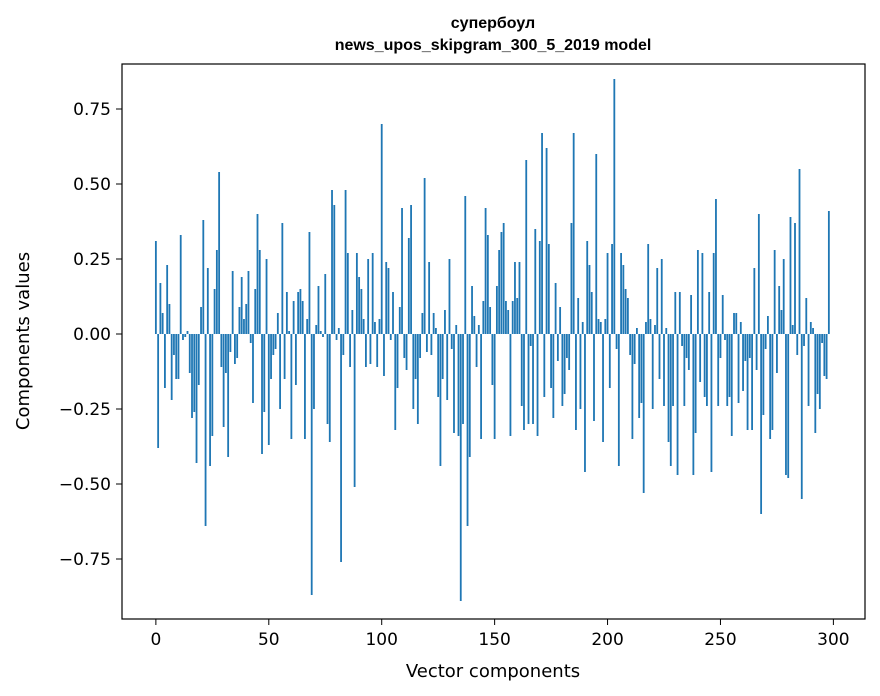  What do you see at coordinates (85, 485) in the screenshot?
I see `y-tick-label: −0.50` at bounding box center [85, 485].